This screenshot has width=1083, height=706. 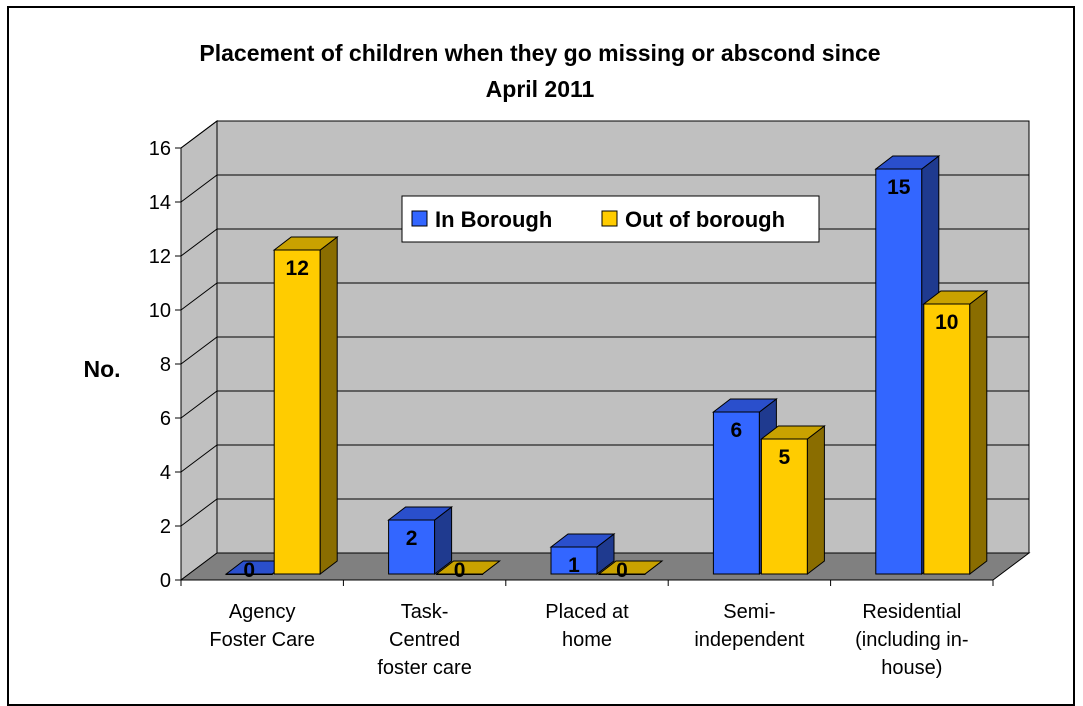 What do you see at coordinates (493, 219) in the screenshot?
I see `legend-label: In Borough` at bounding box center [493, 219].